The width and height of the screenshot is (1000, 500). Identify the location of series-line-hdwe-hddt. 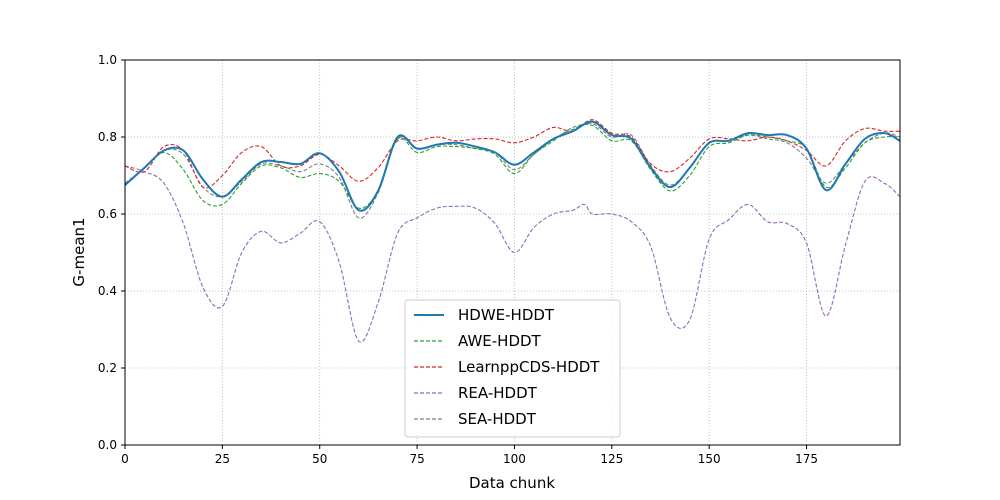
(512, 166).